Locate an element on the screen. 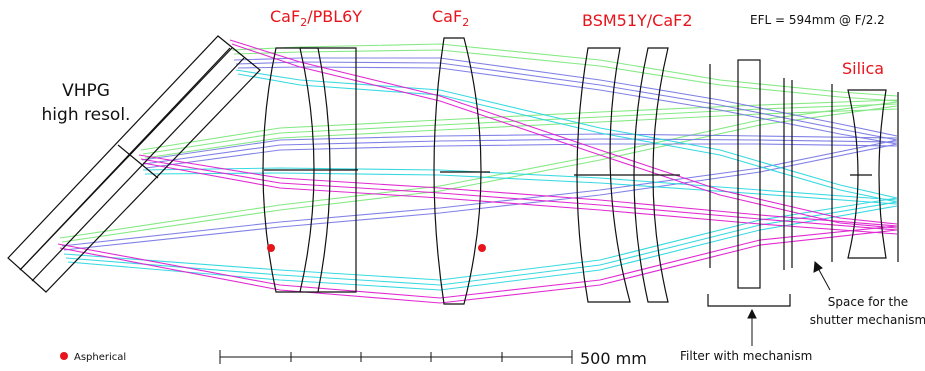 The width and height of the screenshot is (925, 371). scale-label: 500 mm is located at coordinates (613, 358).